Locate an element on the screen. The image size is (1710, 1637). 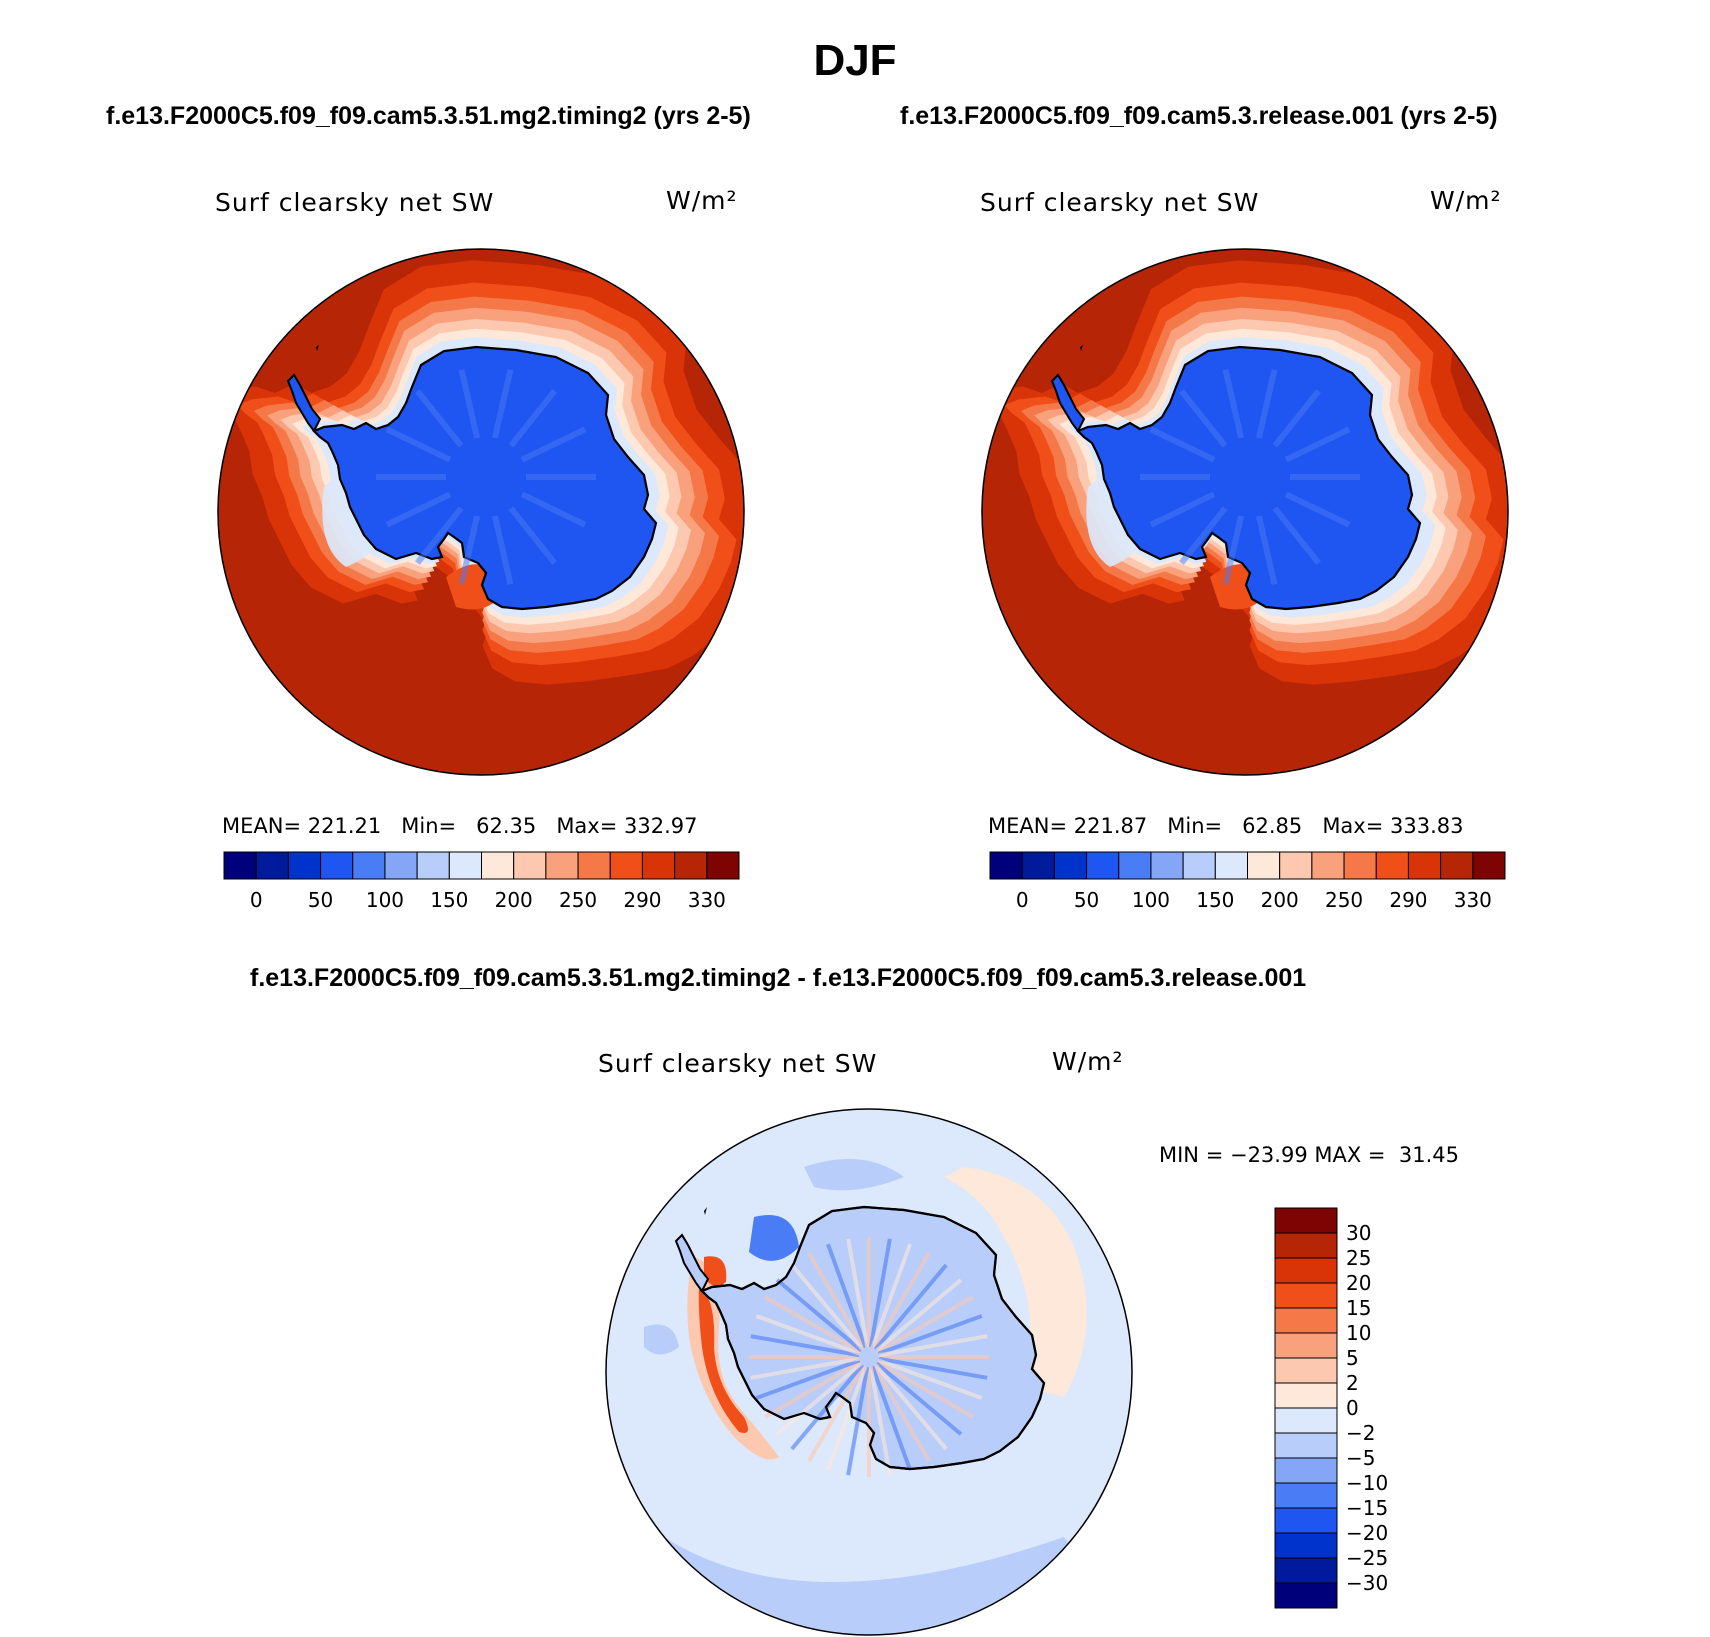
diff-blue-patch is located at coordinates (774, 1238).